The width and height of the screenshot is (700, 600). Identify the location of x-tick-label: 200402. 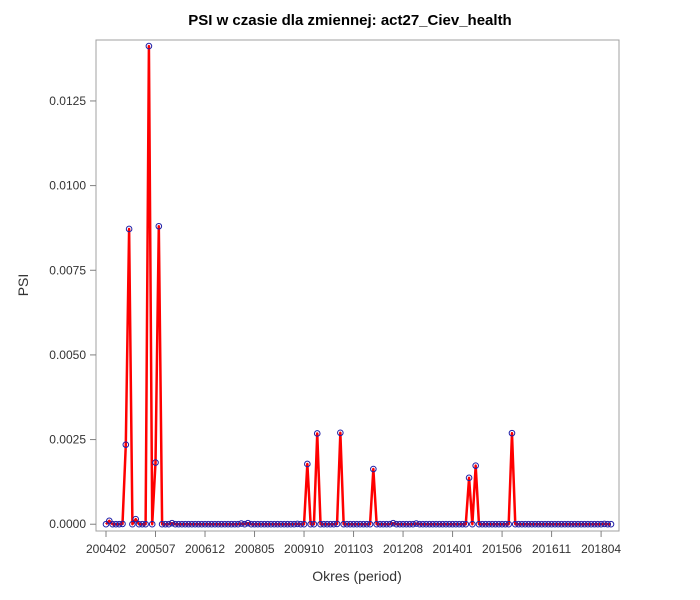
(106, 549).